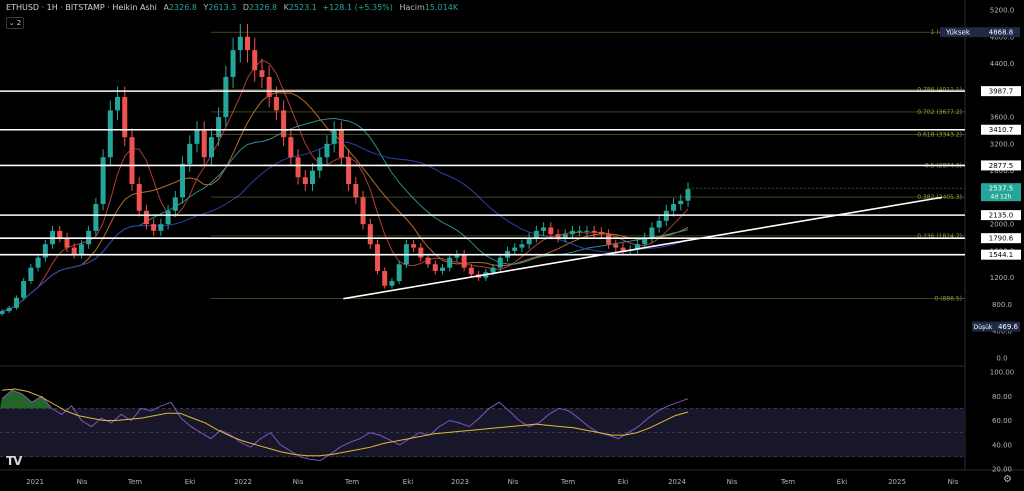  I want to click on price-tag-label: 3410.7, so click(1001, 130).